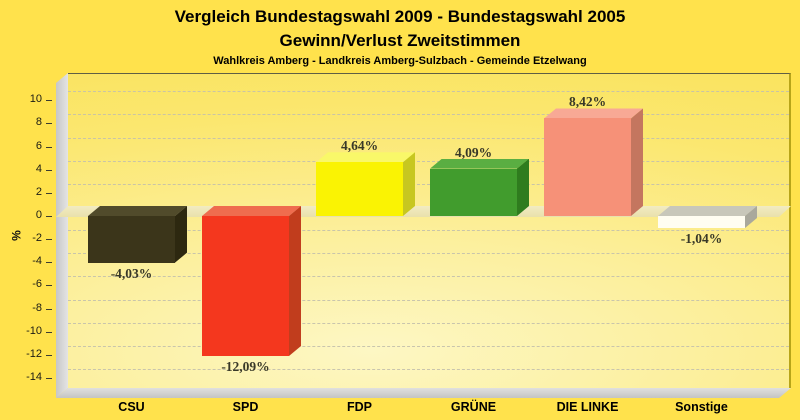  Describe the element at coordinates (428, 276) in the screenshot. I see `gridline--6` at that location.